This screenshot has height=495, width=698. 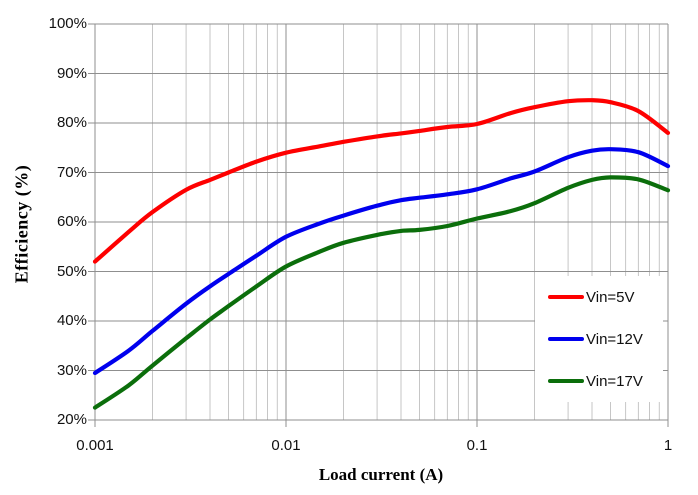 I want to click on legend-line-sample-blue, so click(x=566, y=339).